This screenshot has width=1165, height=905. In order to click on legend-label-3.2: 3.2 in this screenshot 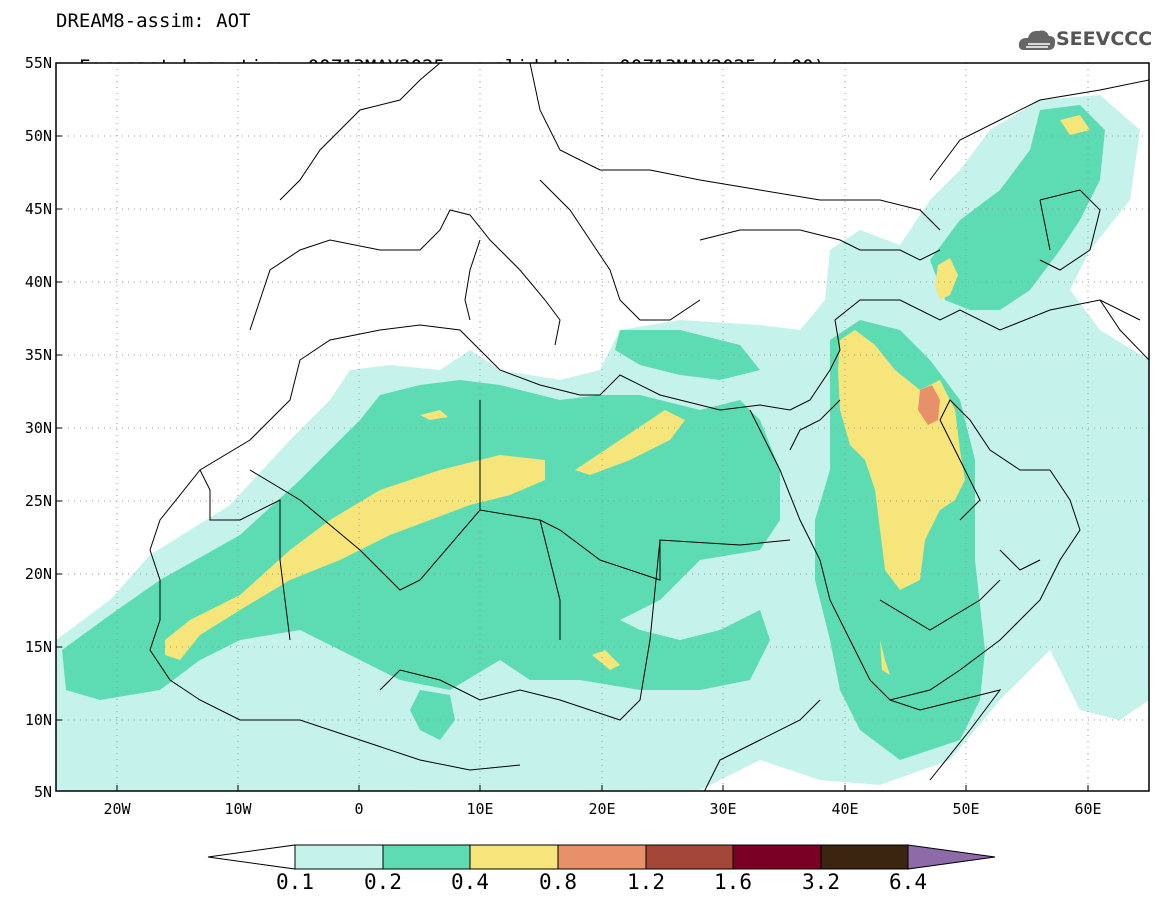, I will do `click(821, 882)`.